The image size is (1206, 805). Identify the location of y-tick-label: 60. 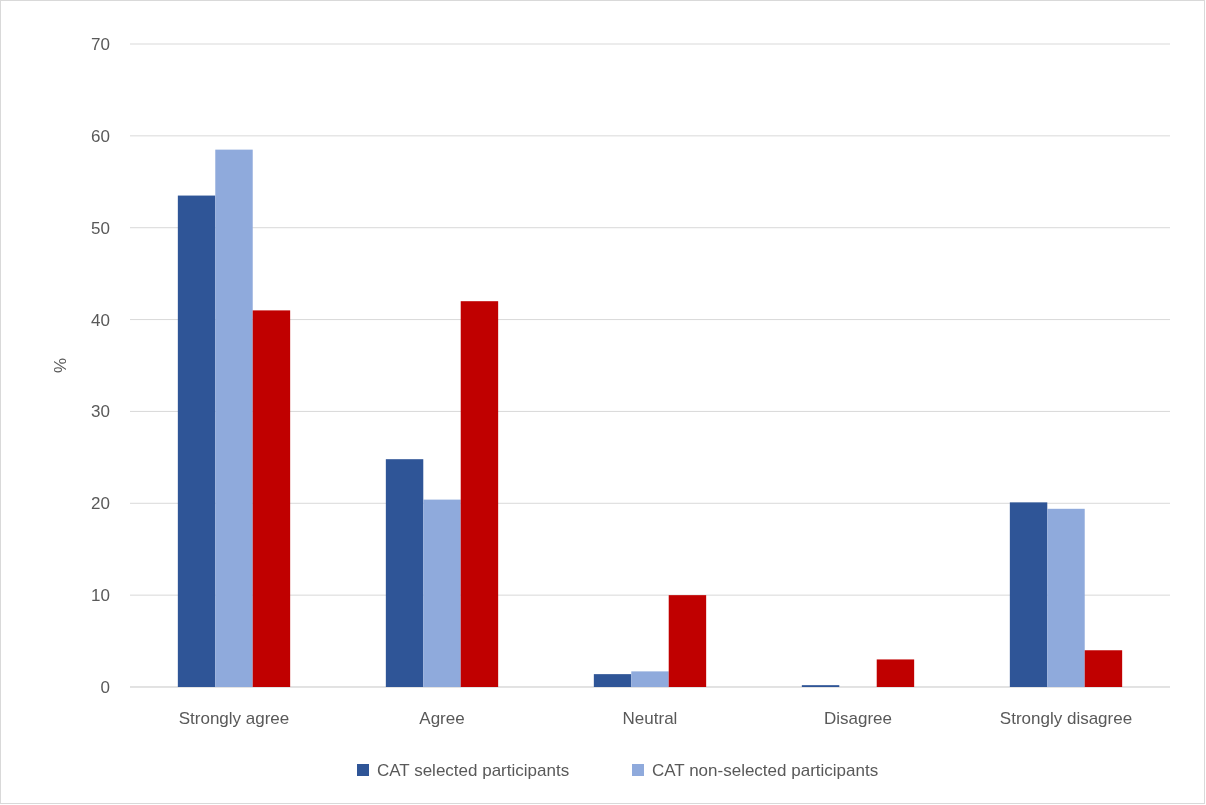
(100, 136).